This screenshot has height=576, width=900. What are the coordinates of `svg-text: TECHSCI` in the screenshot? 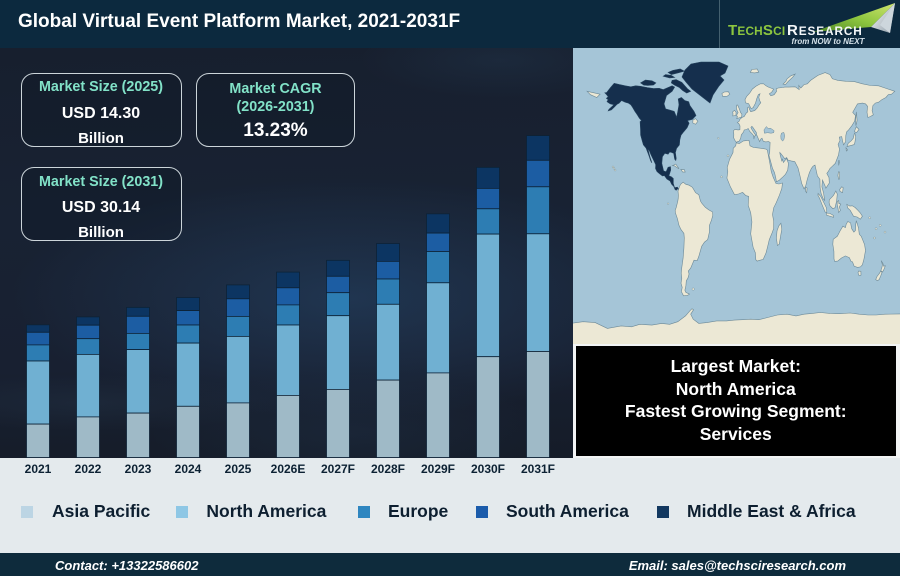 It's located at (756, 30).